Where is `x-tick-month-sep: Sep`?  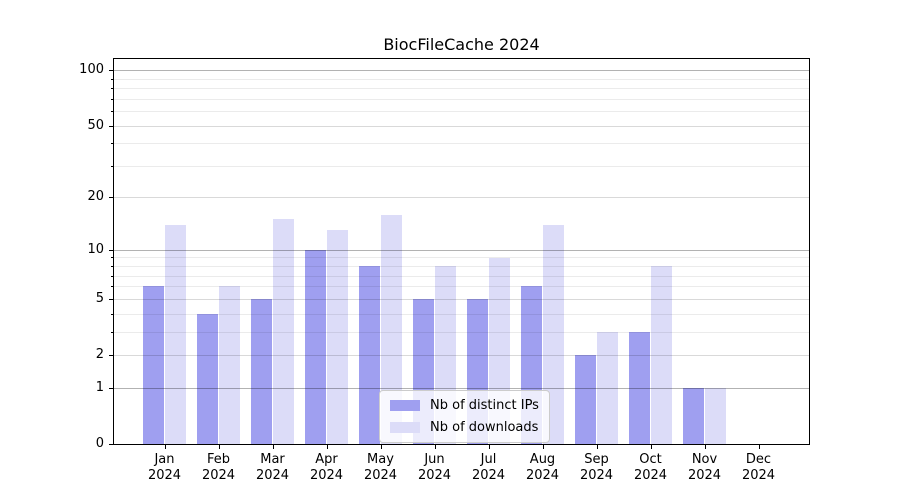
x-tick-month-sep: Sep is located at coordinates (596, 459).